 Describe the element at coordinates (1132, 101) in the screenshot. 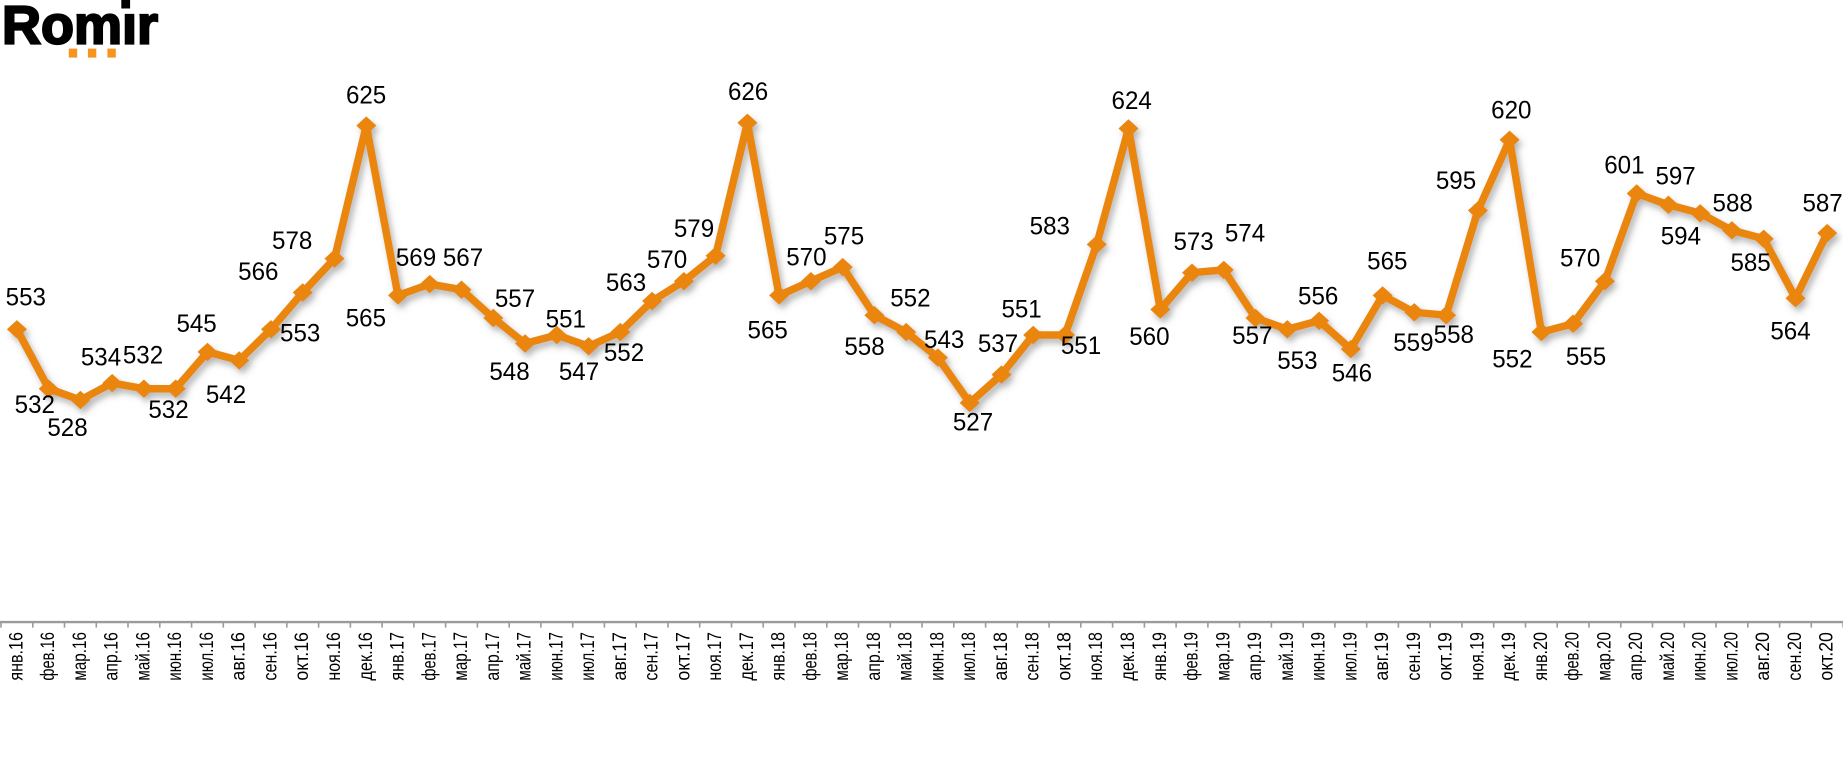

I see `svg-text: 624` at that location.